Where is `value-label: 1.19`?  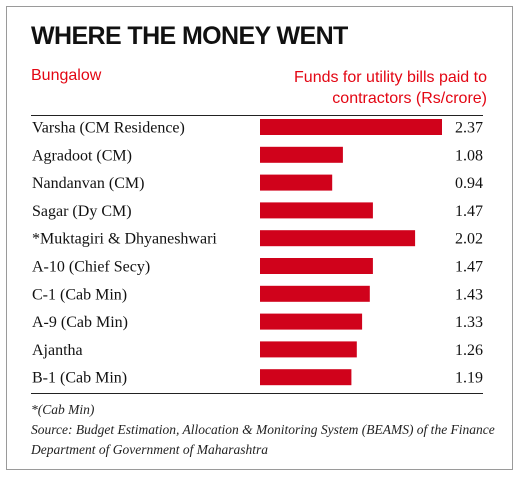 value-label: 1.19 is located at coordinates (469, 378).